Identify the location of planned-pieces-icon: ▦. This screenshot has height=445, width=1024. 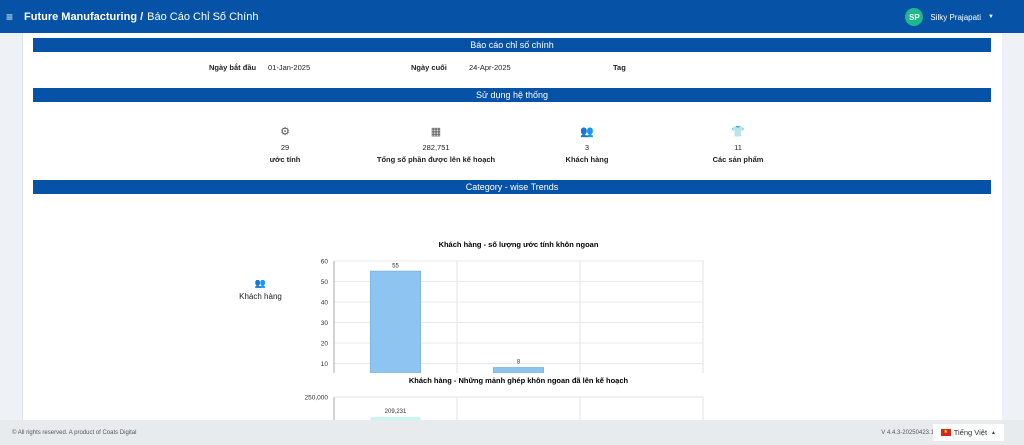
(436, 132).